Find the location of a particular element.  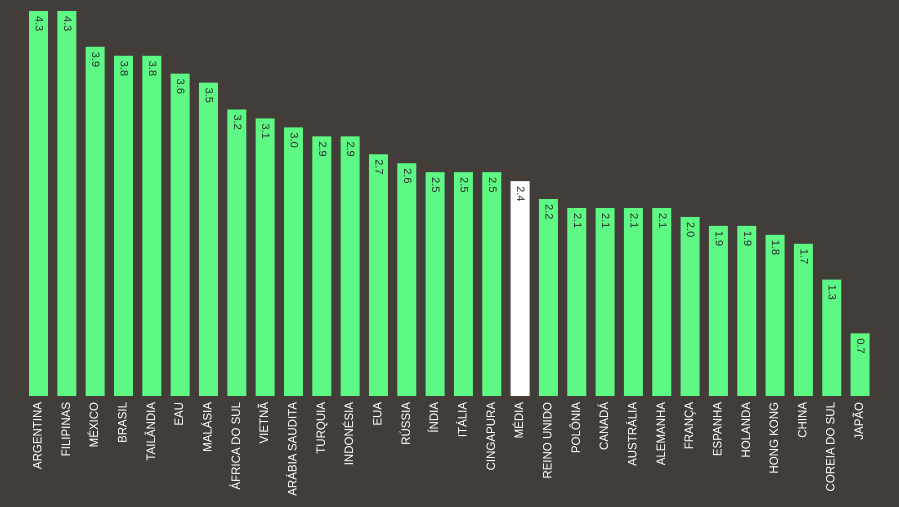

category-label-6: MALÁSIA is located at coordinates (207, 427).